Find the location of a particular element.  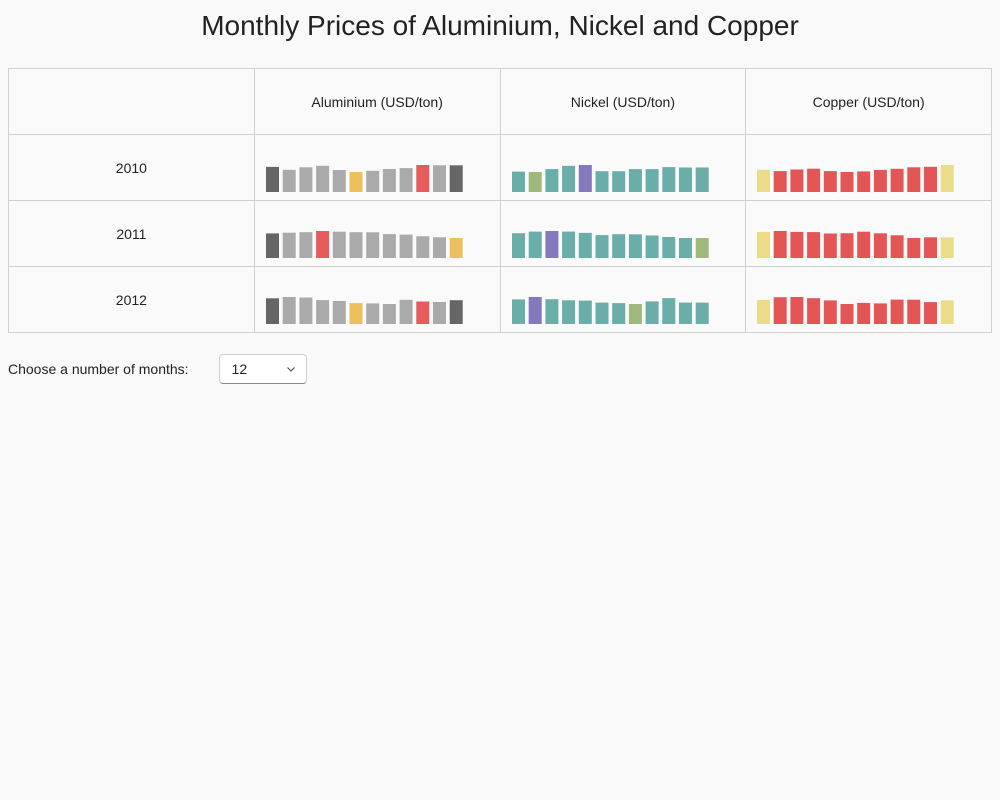

months-select: 12 is located at coordinates (262, 369).